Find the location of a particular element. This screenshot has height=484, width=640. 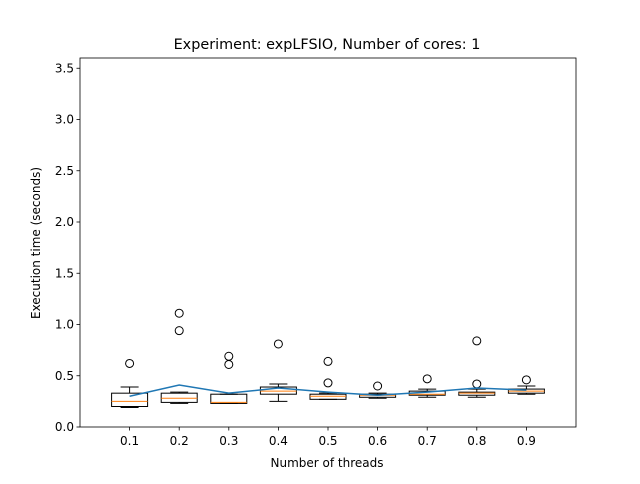

x-tick-label: 0.9 is located at coordinates (526, 441).